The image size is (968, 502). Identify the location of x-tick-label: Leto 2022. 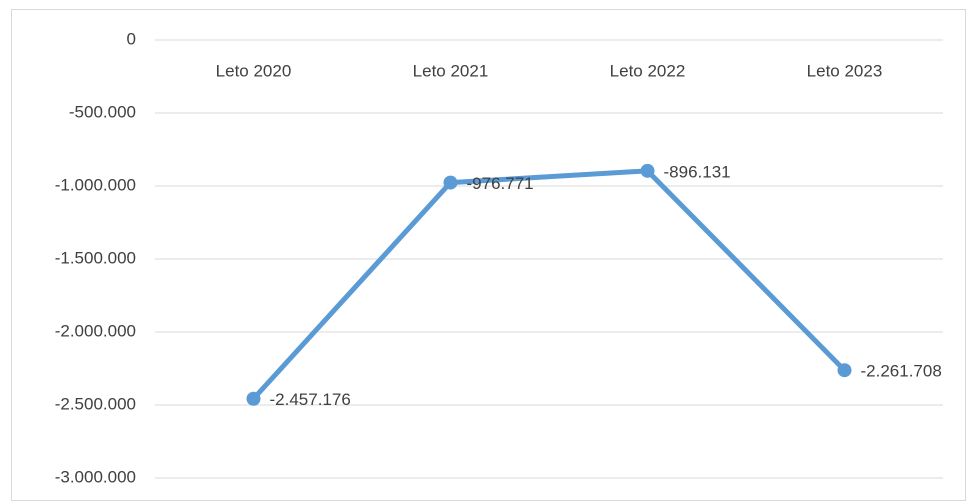
(648, 70).